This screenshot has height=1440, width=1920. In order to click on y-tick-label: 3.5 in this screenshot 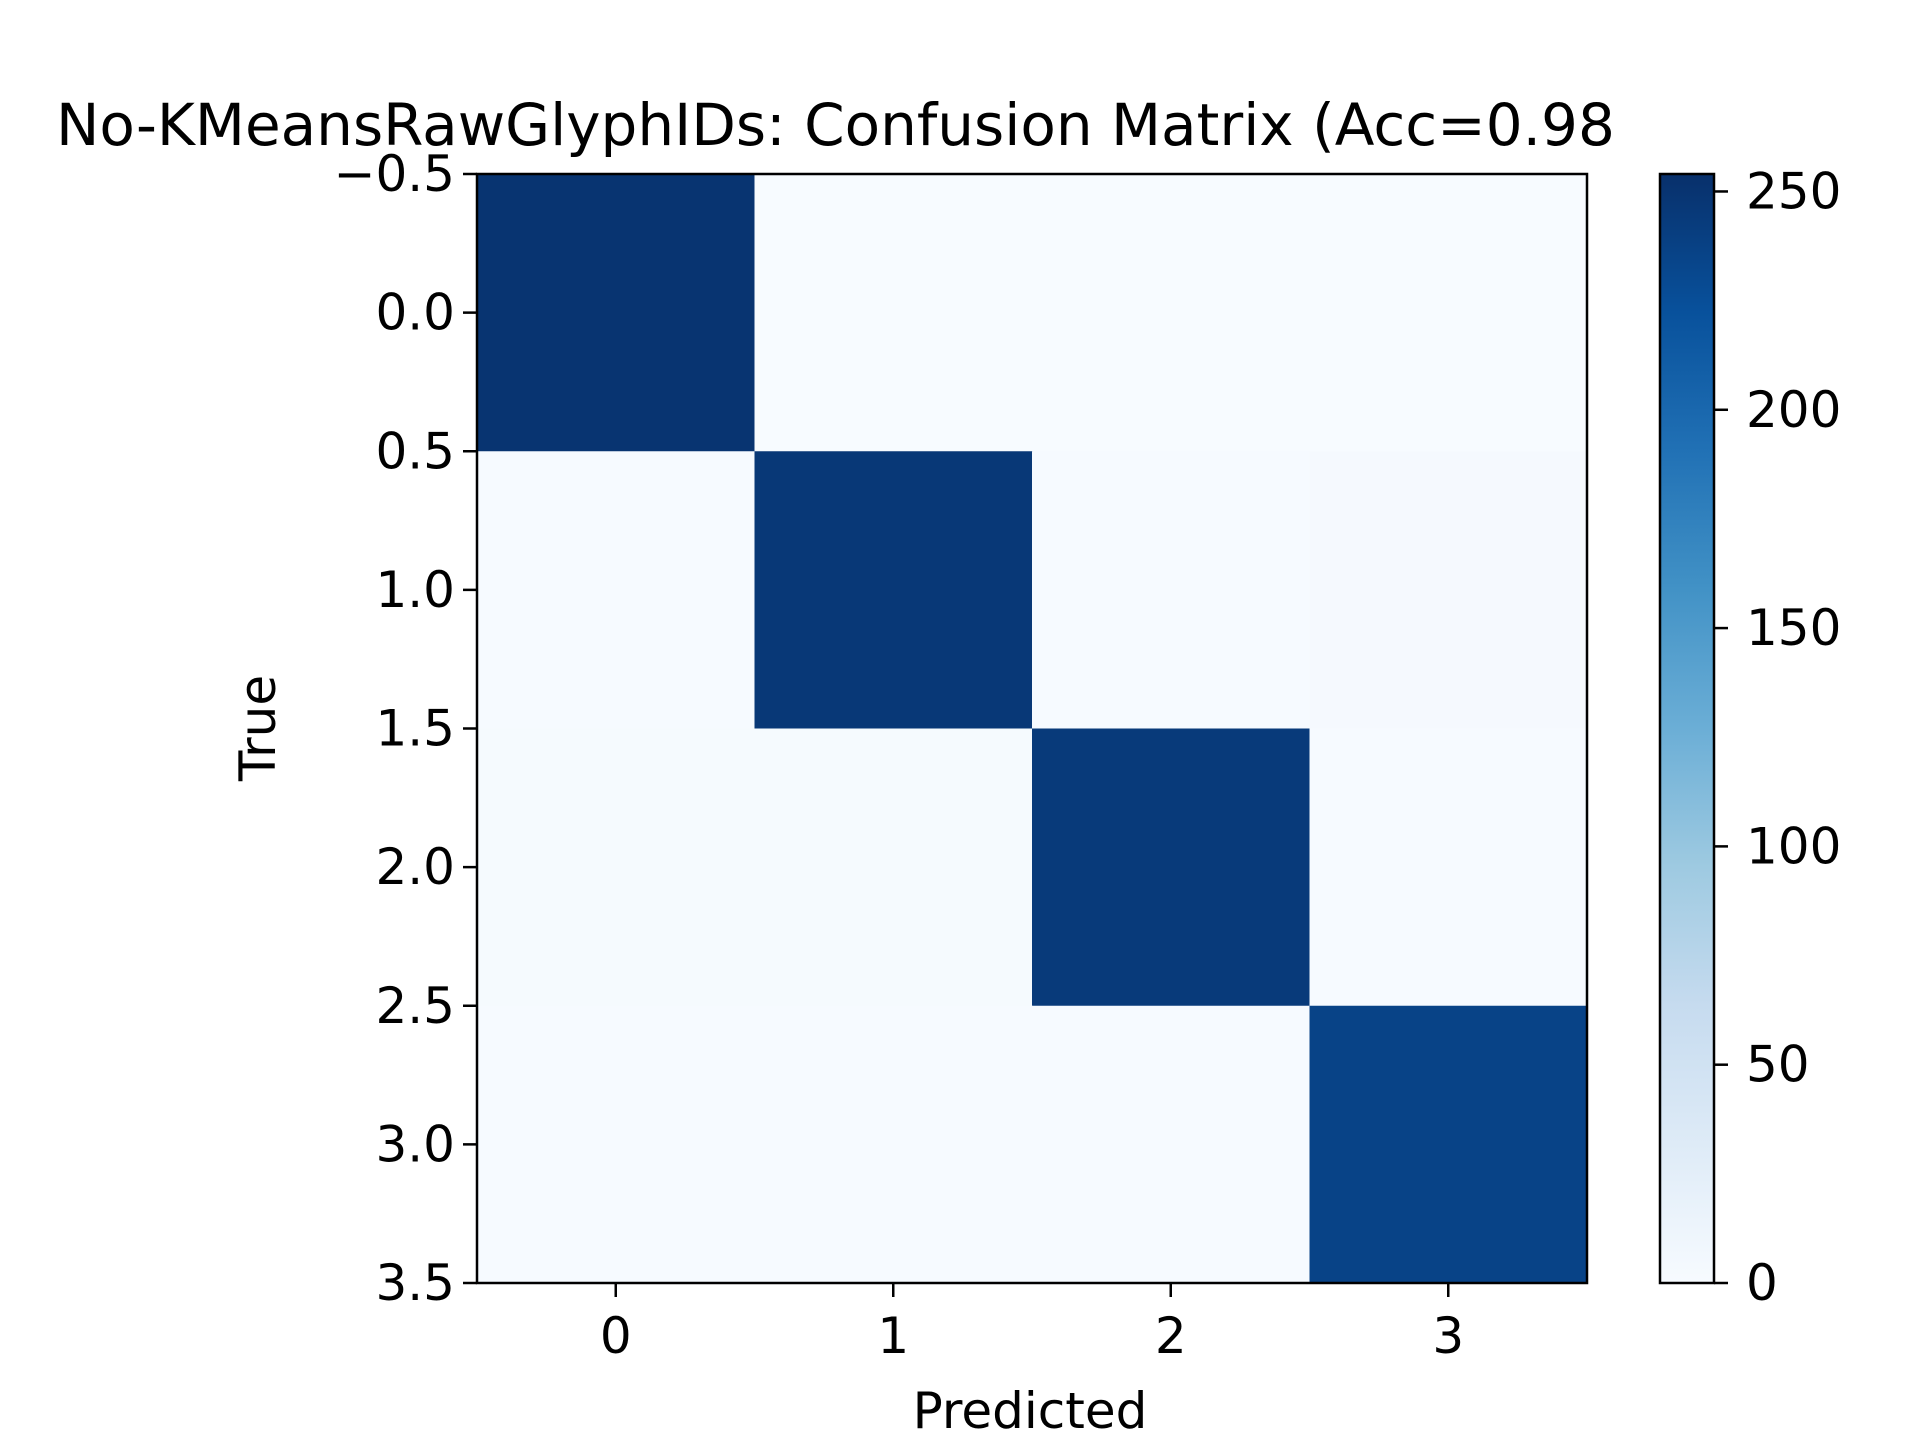, I will do `click(415, 1283)`.